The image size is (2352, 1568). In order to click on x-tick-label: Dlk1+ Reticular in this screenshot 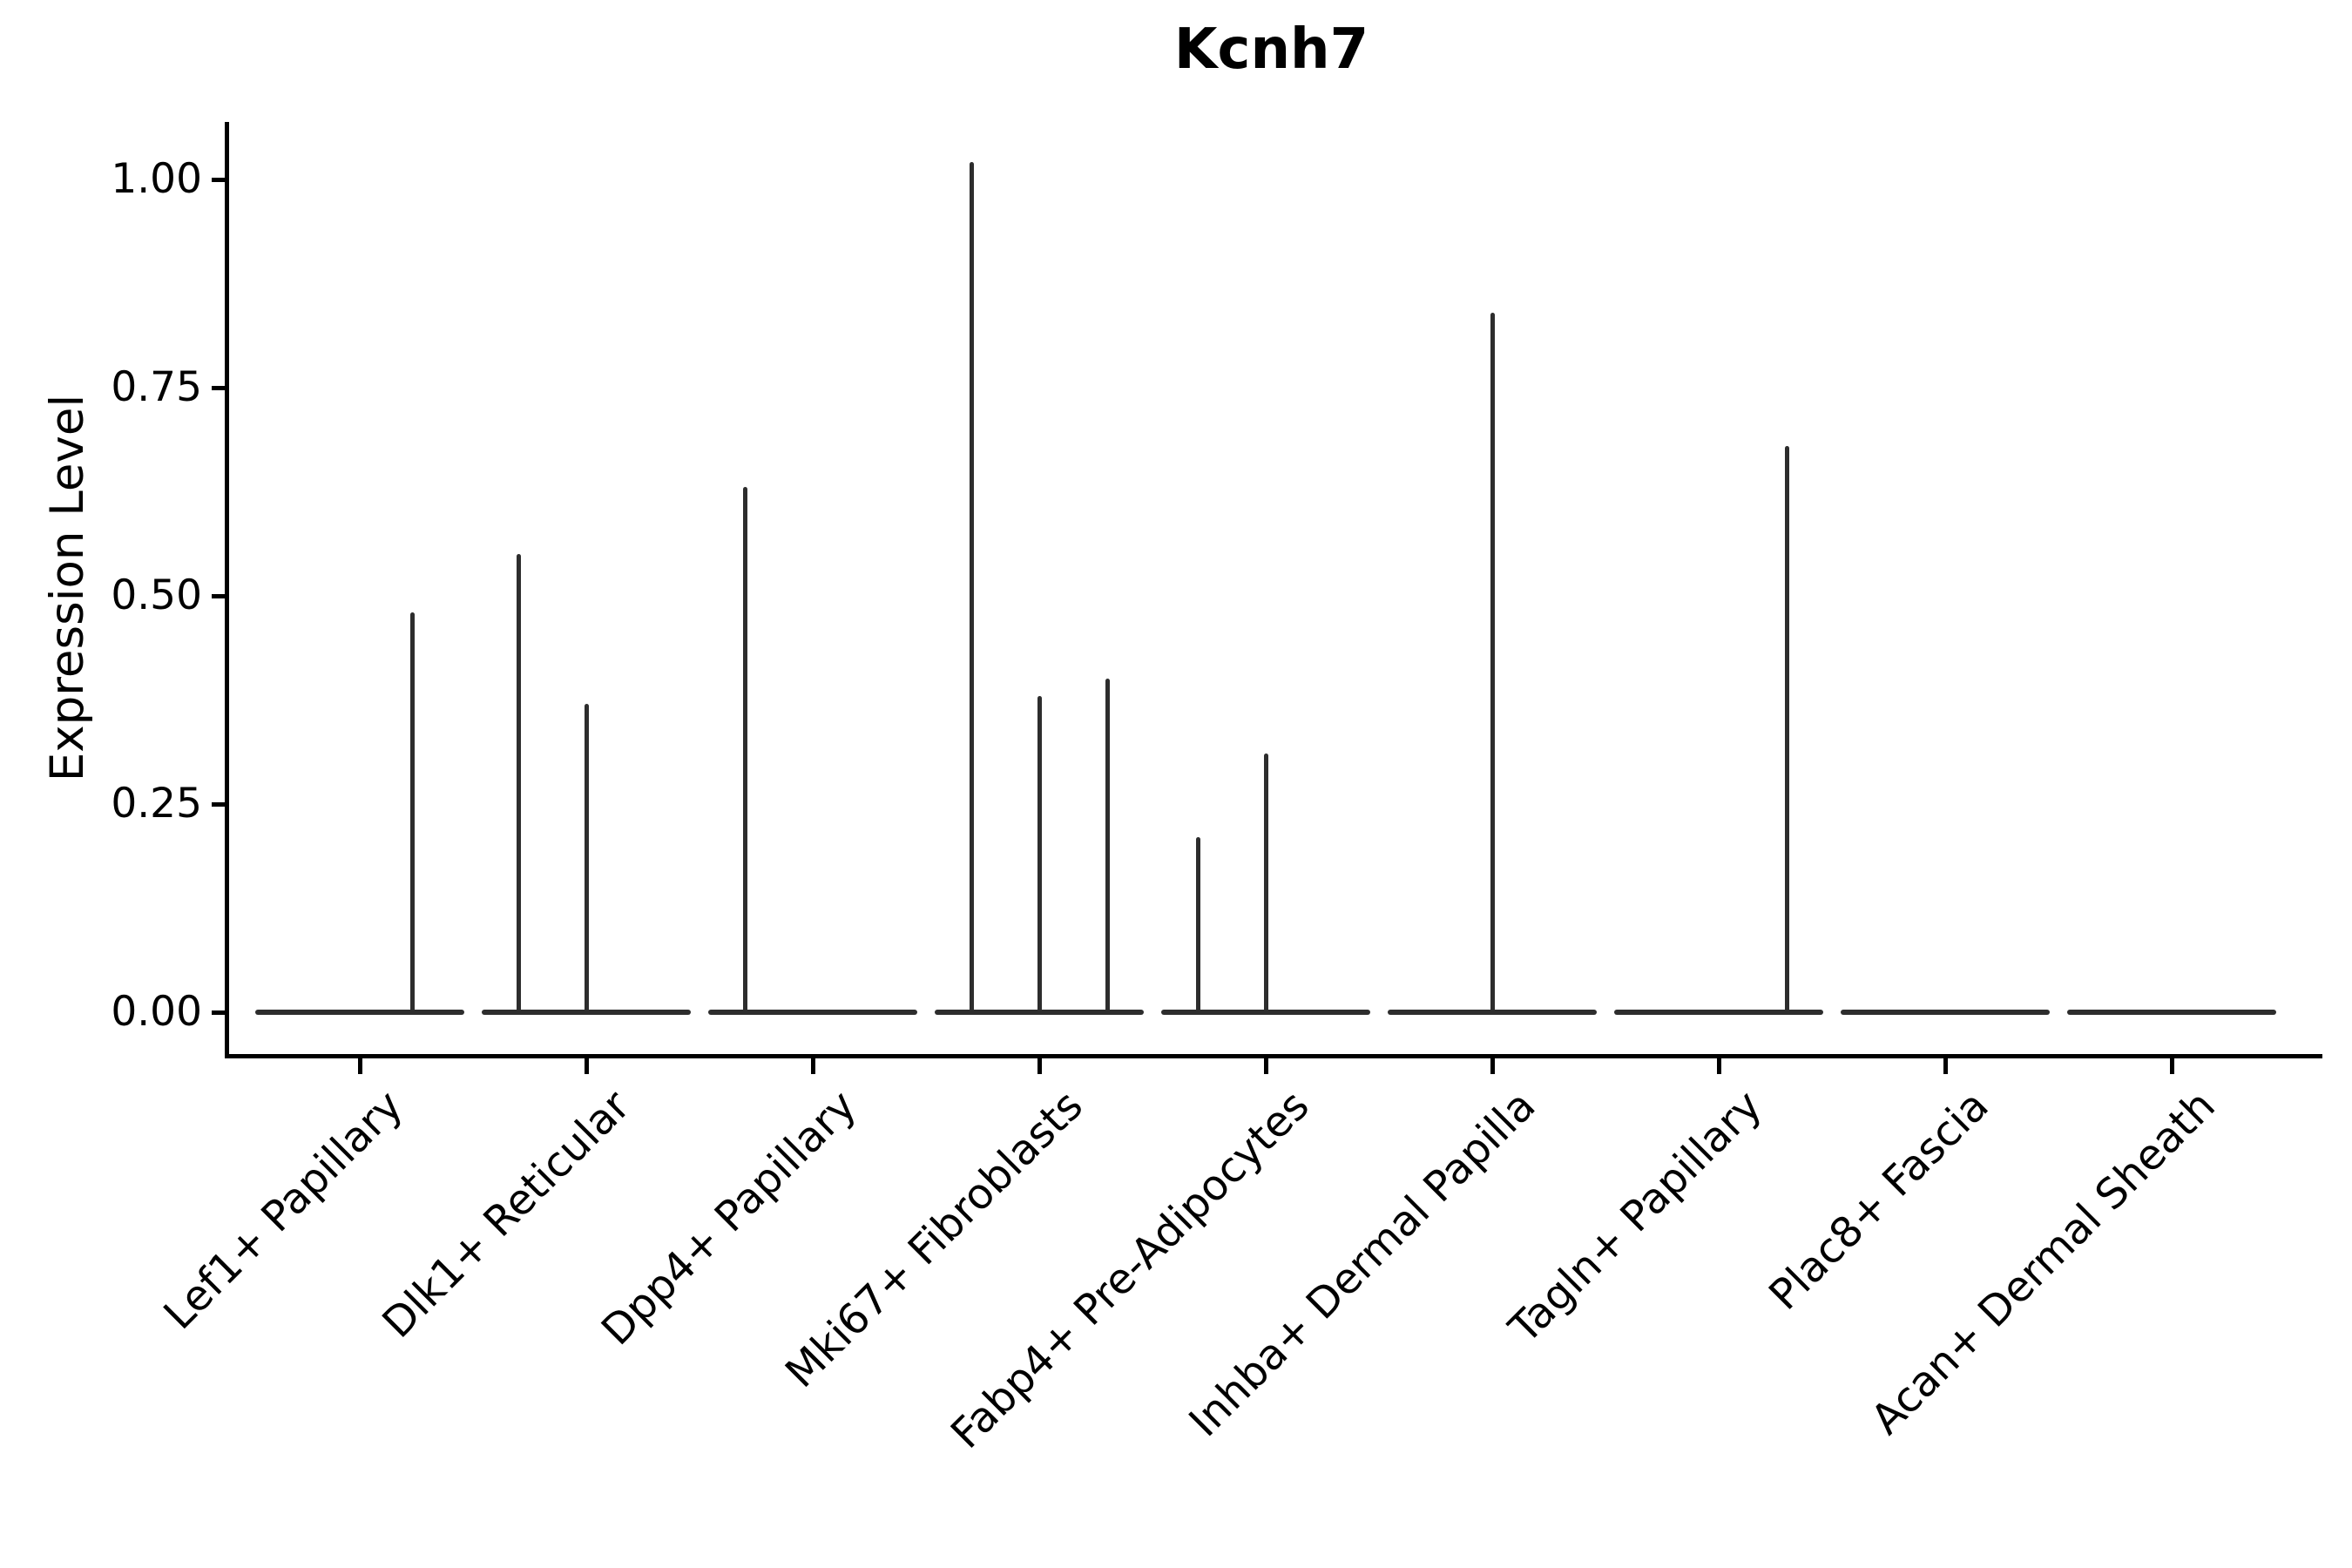, I will do `click(506, 1214)`.